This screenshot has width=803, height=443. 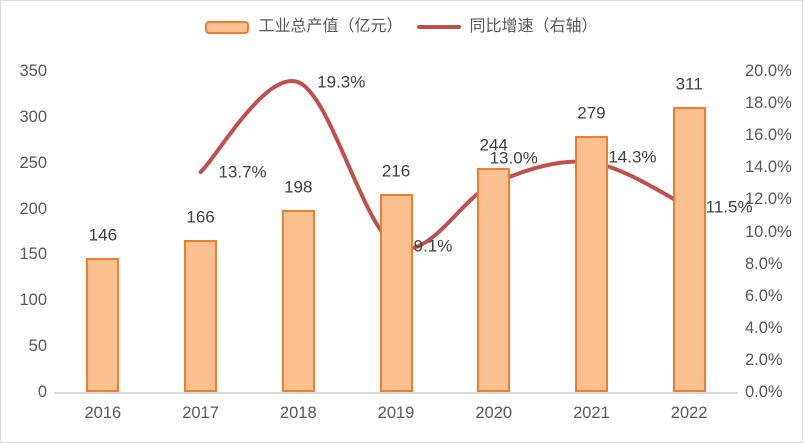 What do you see at coordinates (242, 172) in the screenshot?
I see `line-value-label: 13.7%` at bounding box center [242, 172].